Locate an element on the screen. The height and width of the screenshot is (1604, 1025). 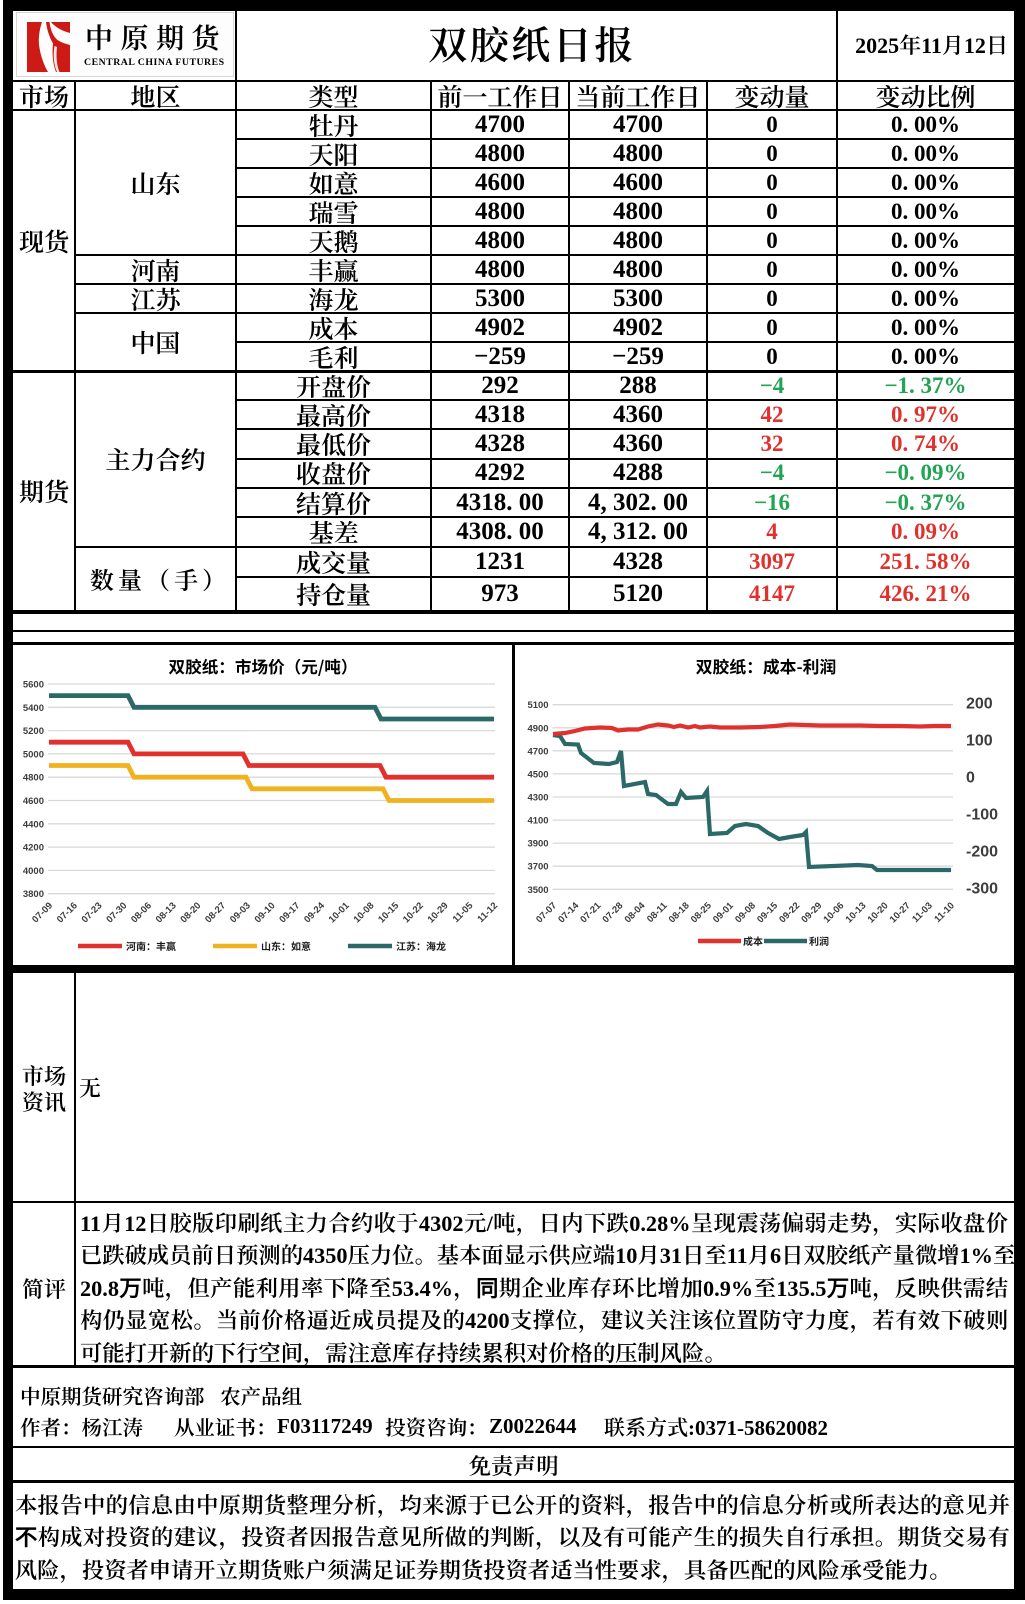
svg-text: 利润 is located at coordinates (819, 940).